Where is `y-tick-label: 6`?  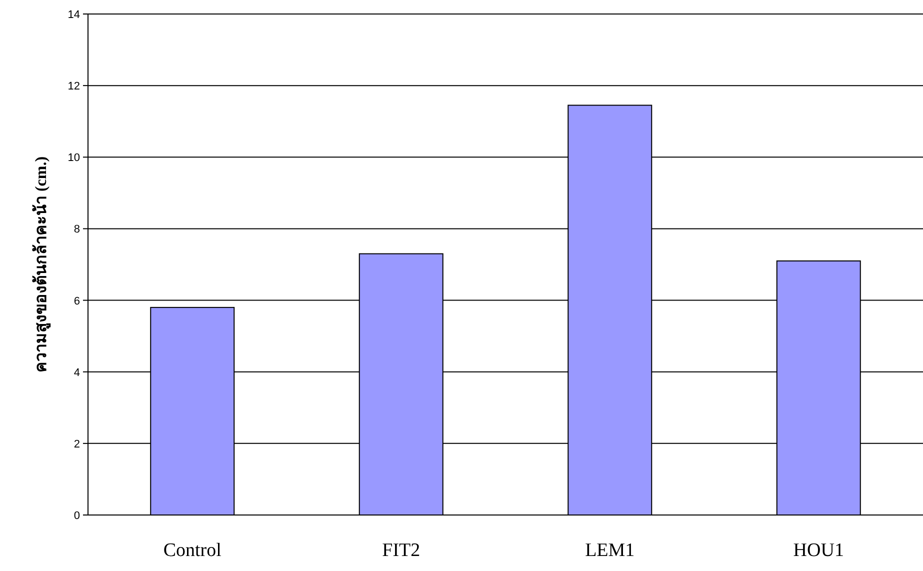
y-tick-label: 6 is located at coordinates (77, 301).